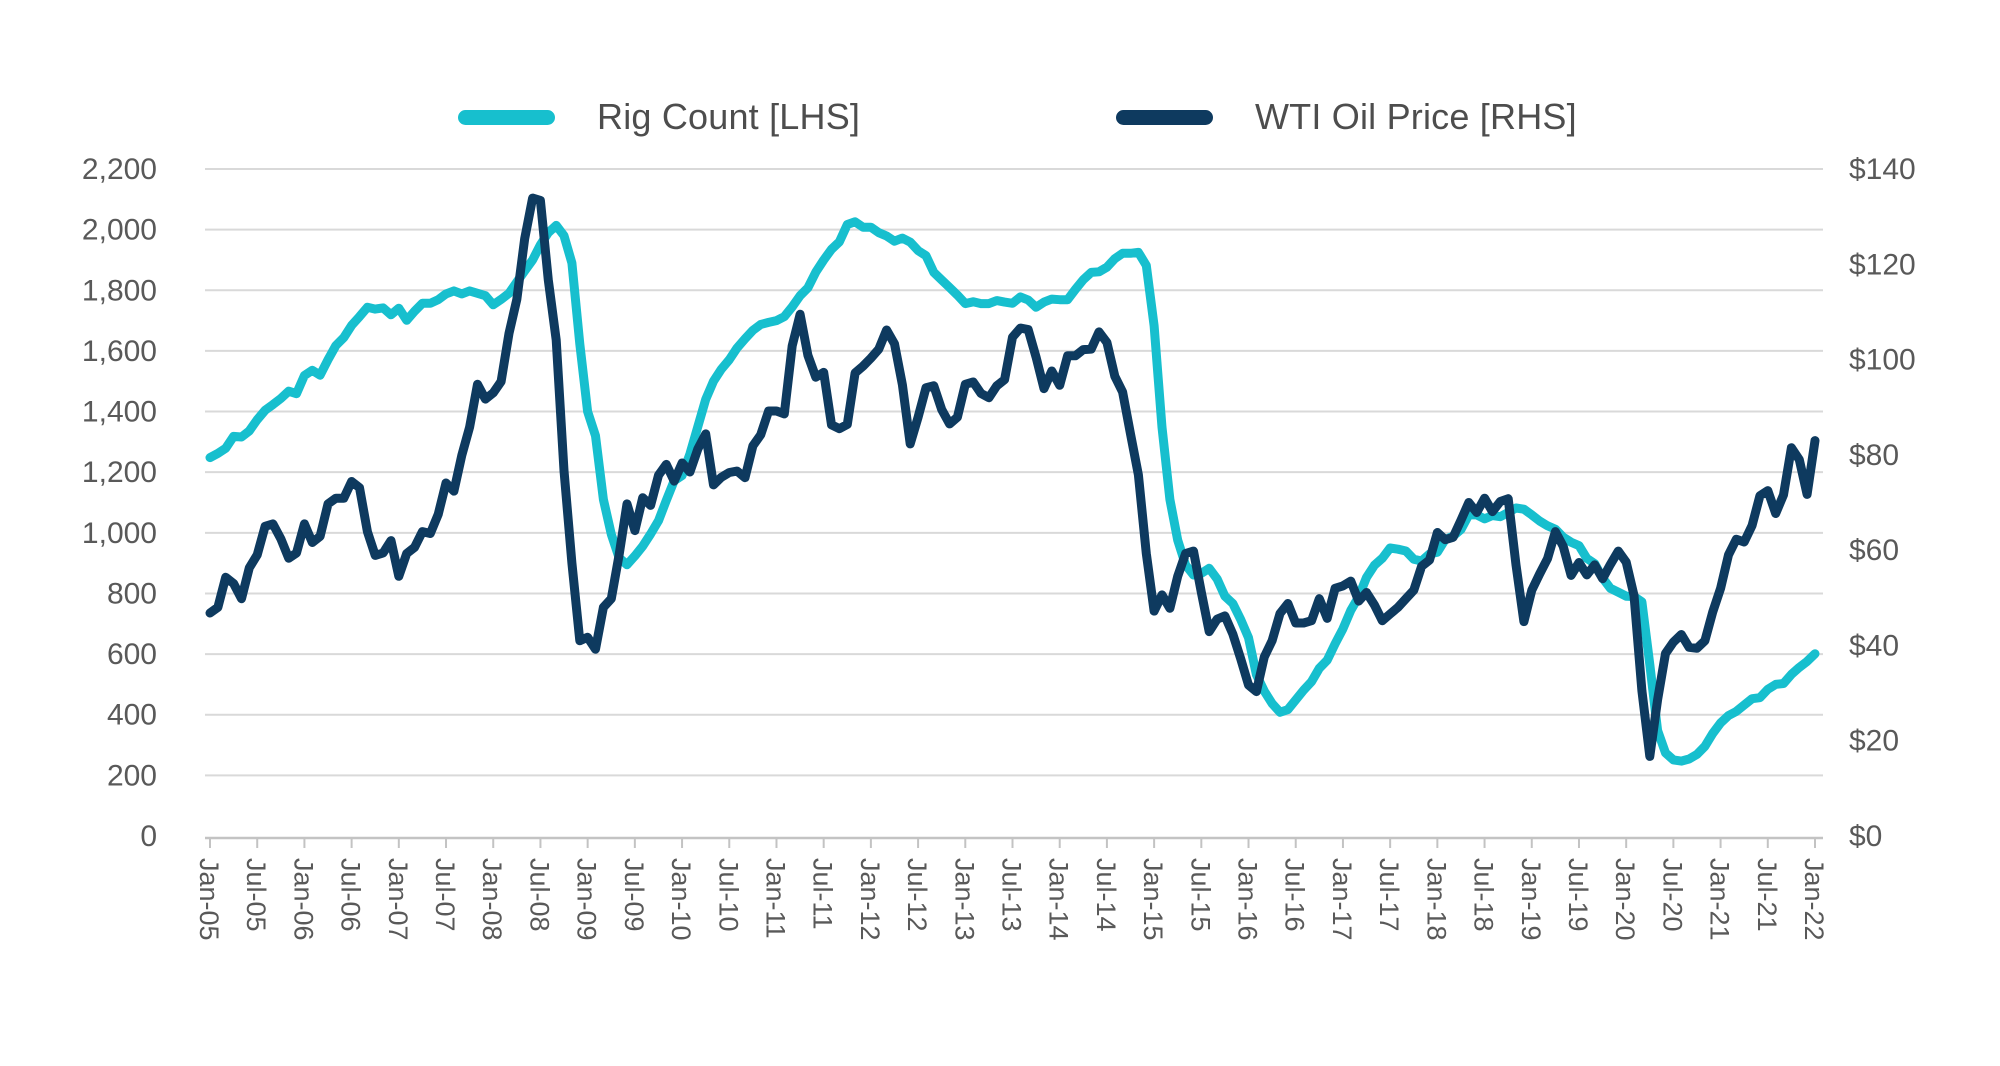  What do you see at coordinates (132, 593) in the screenshot?
I see `left-axis-tick-label: 800` at bounding box center [132, 593].